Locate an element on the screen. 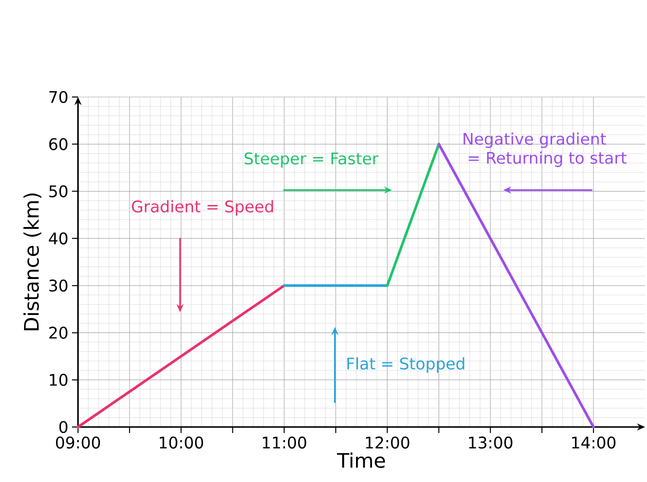 The width and height of the screenshot is (647, 482). annotation: Negative gradient = Returning to start is located at coordinates (545, 149).